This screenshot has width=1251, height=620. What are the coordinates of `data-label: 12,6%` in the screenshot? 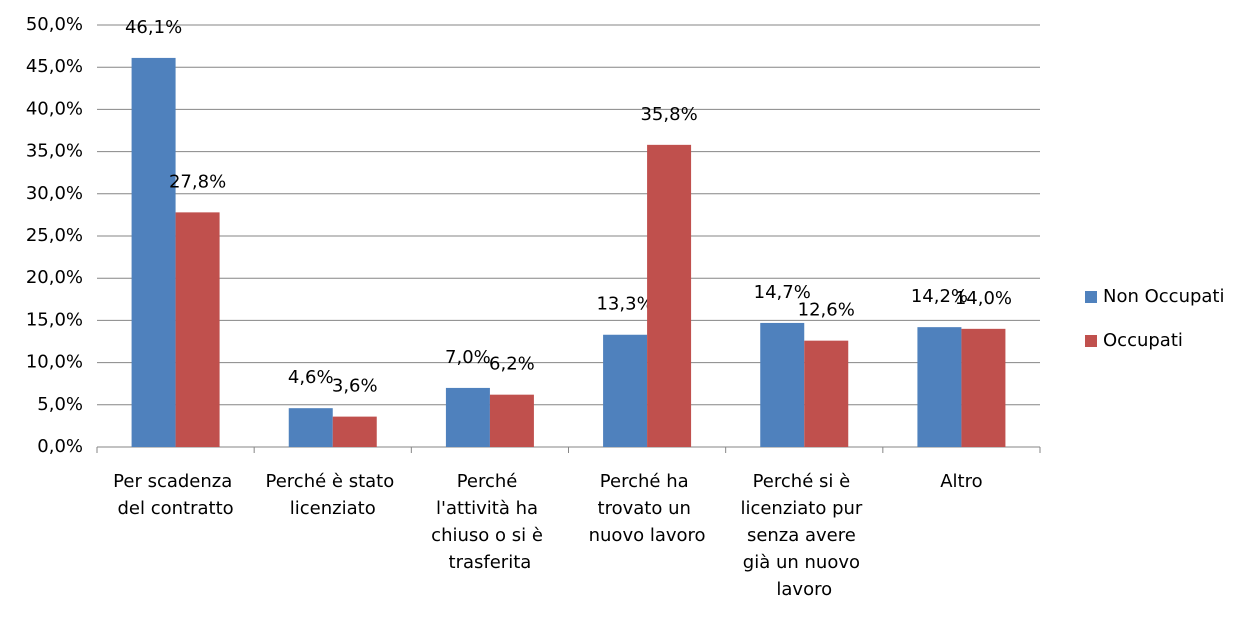 It's located at (826, 310).